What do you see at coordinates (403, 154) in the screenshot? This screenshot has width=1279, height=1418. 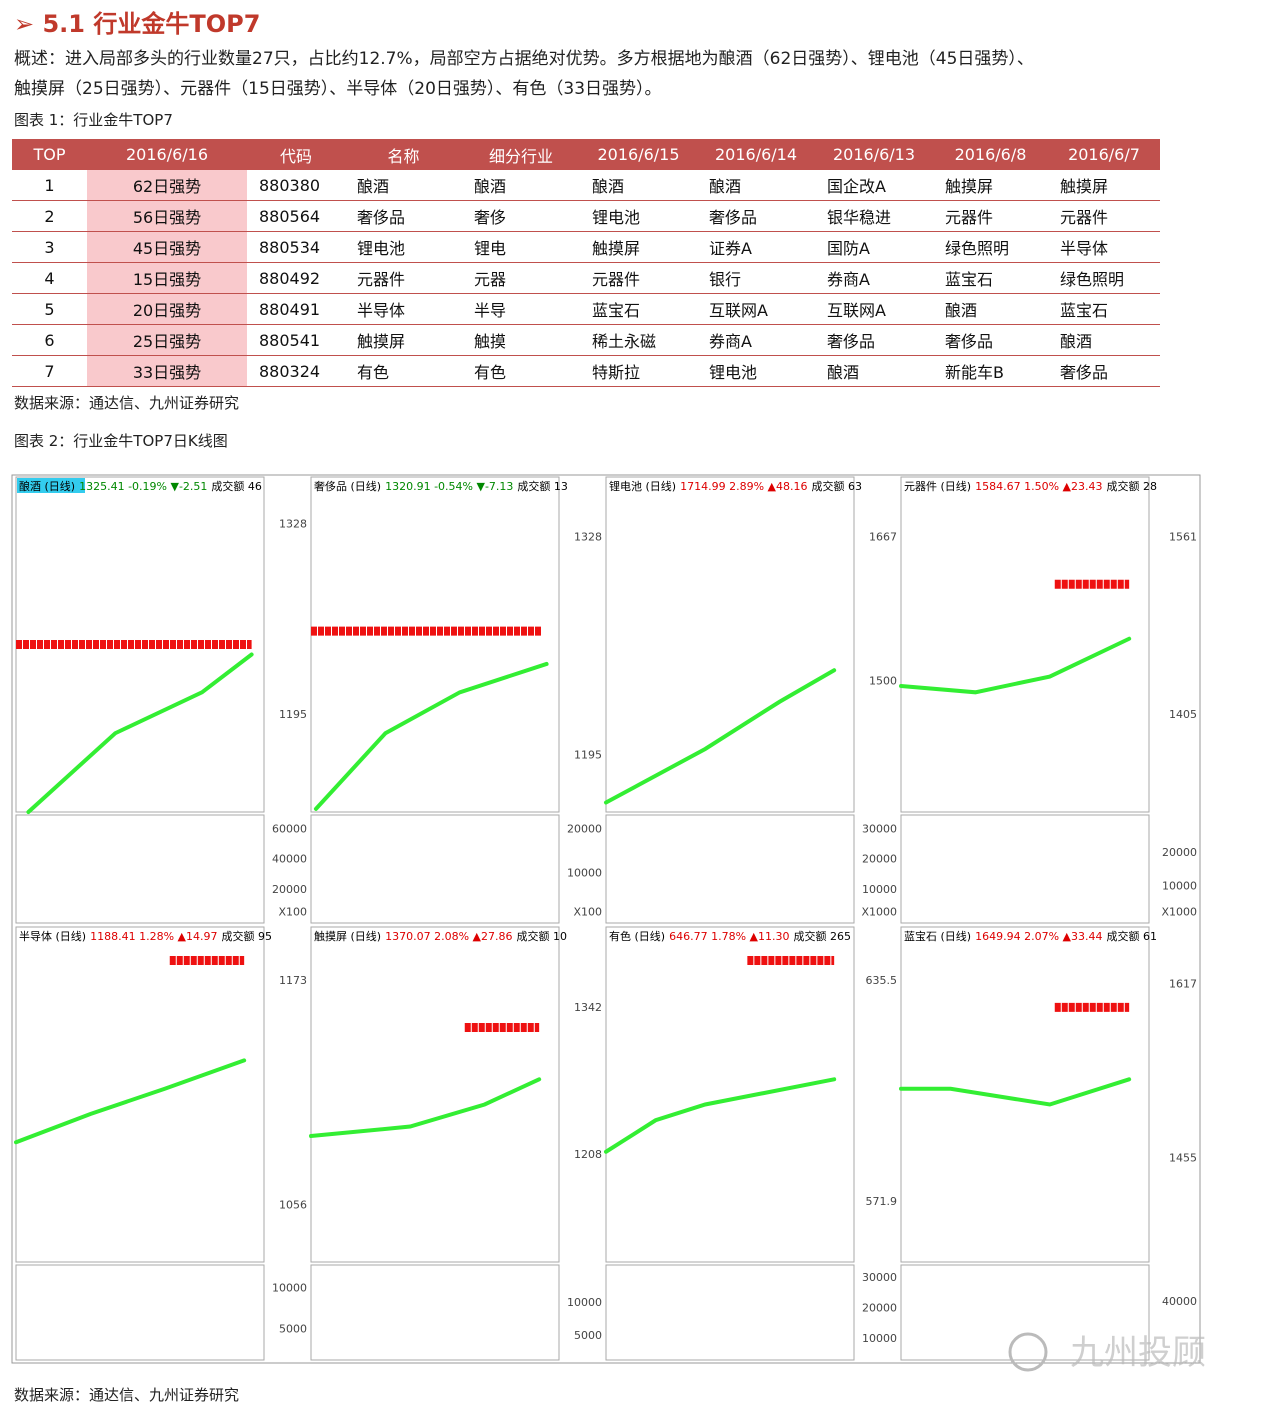 I see `header-cell: 名称` at bounding box center [403, 154].